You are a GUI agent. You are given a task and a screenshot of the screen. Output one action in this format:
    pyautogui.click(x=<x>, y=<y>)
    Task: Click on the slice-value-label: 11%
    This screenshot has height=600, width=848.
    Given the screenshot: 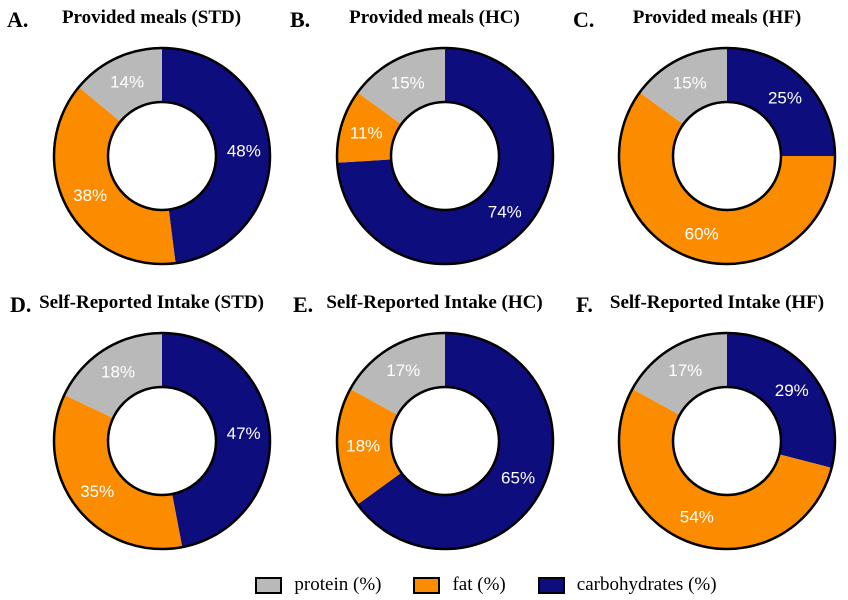 What is the action you would take?
    pyautogui.click(x=365, y=133)
    